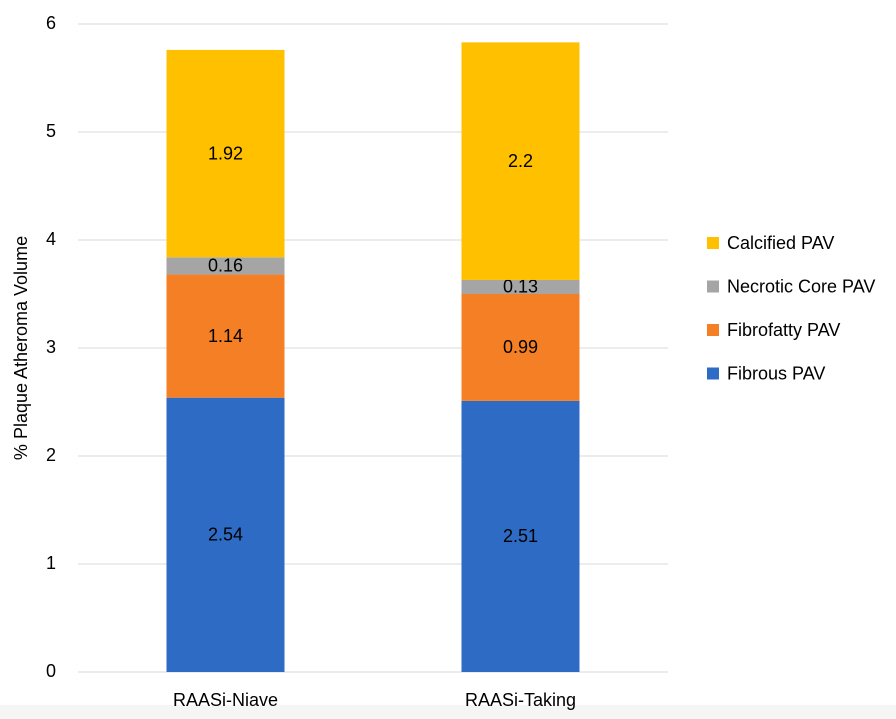 This screenshot has width=896, height=719. What do you see at coordinates (776, 373) in the screenshot?
I see `legend-label: Fibrous PAV` at bounding box center [776, 373].